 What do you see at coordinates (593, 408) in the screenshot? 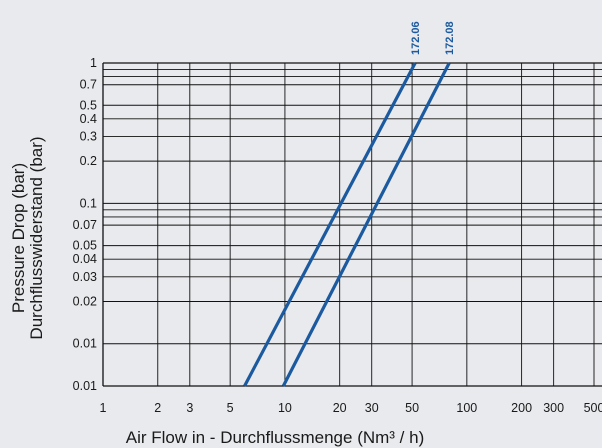
I see `x-tick-label: 500` at bounding box center [593, 408].